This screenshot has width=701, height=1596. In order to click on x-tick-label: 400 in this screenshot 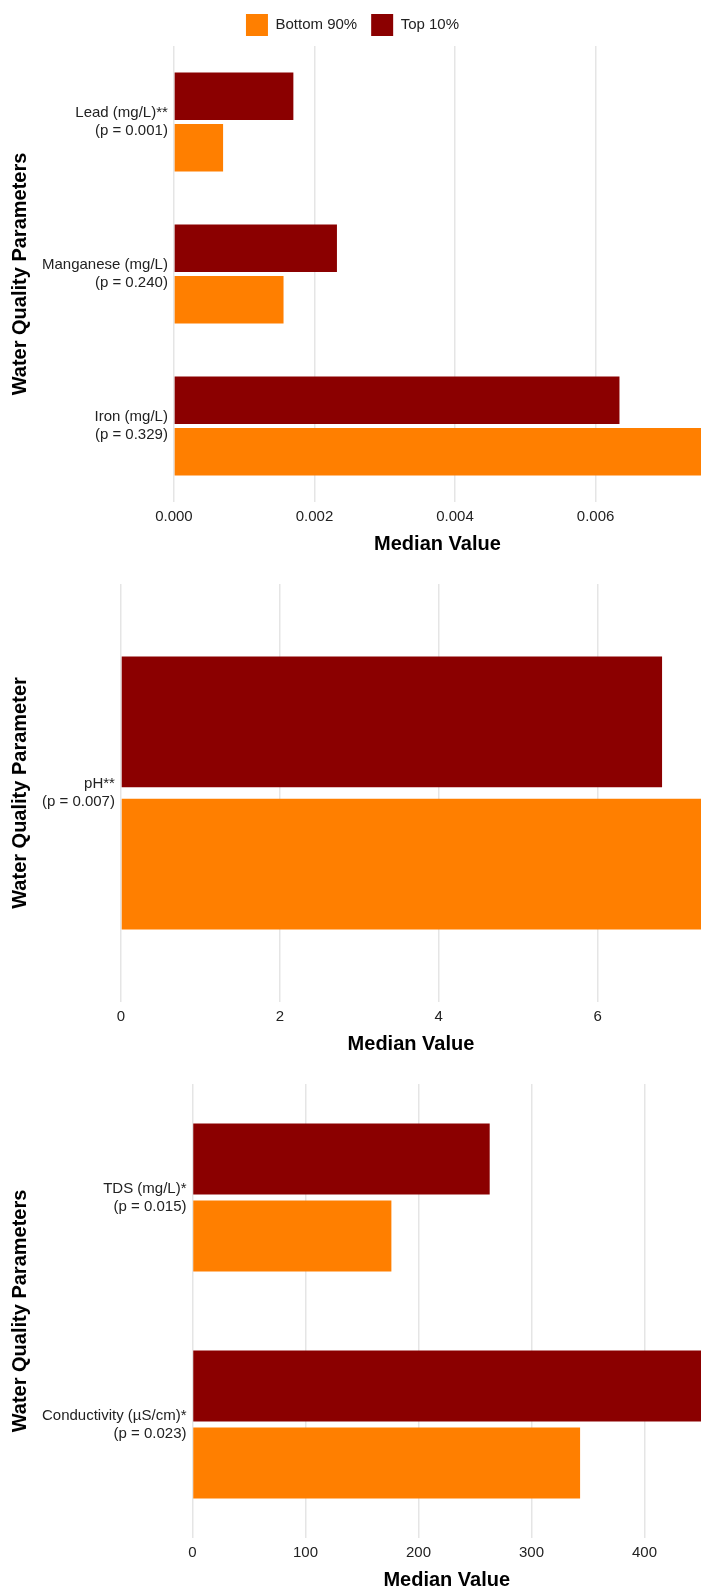, I will do `click(644, 1552)`.